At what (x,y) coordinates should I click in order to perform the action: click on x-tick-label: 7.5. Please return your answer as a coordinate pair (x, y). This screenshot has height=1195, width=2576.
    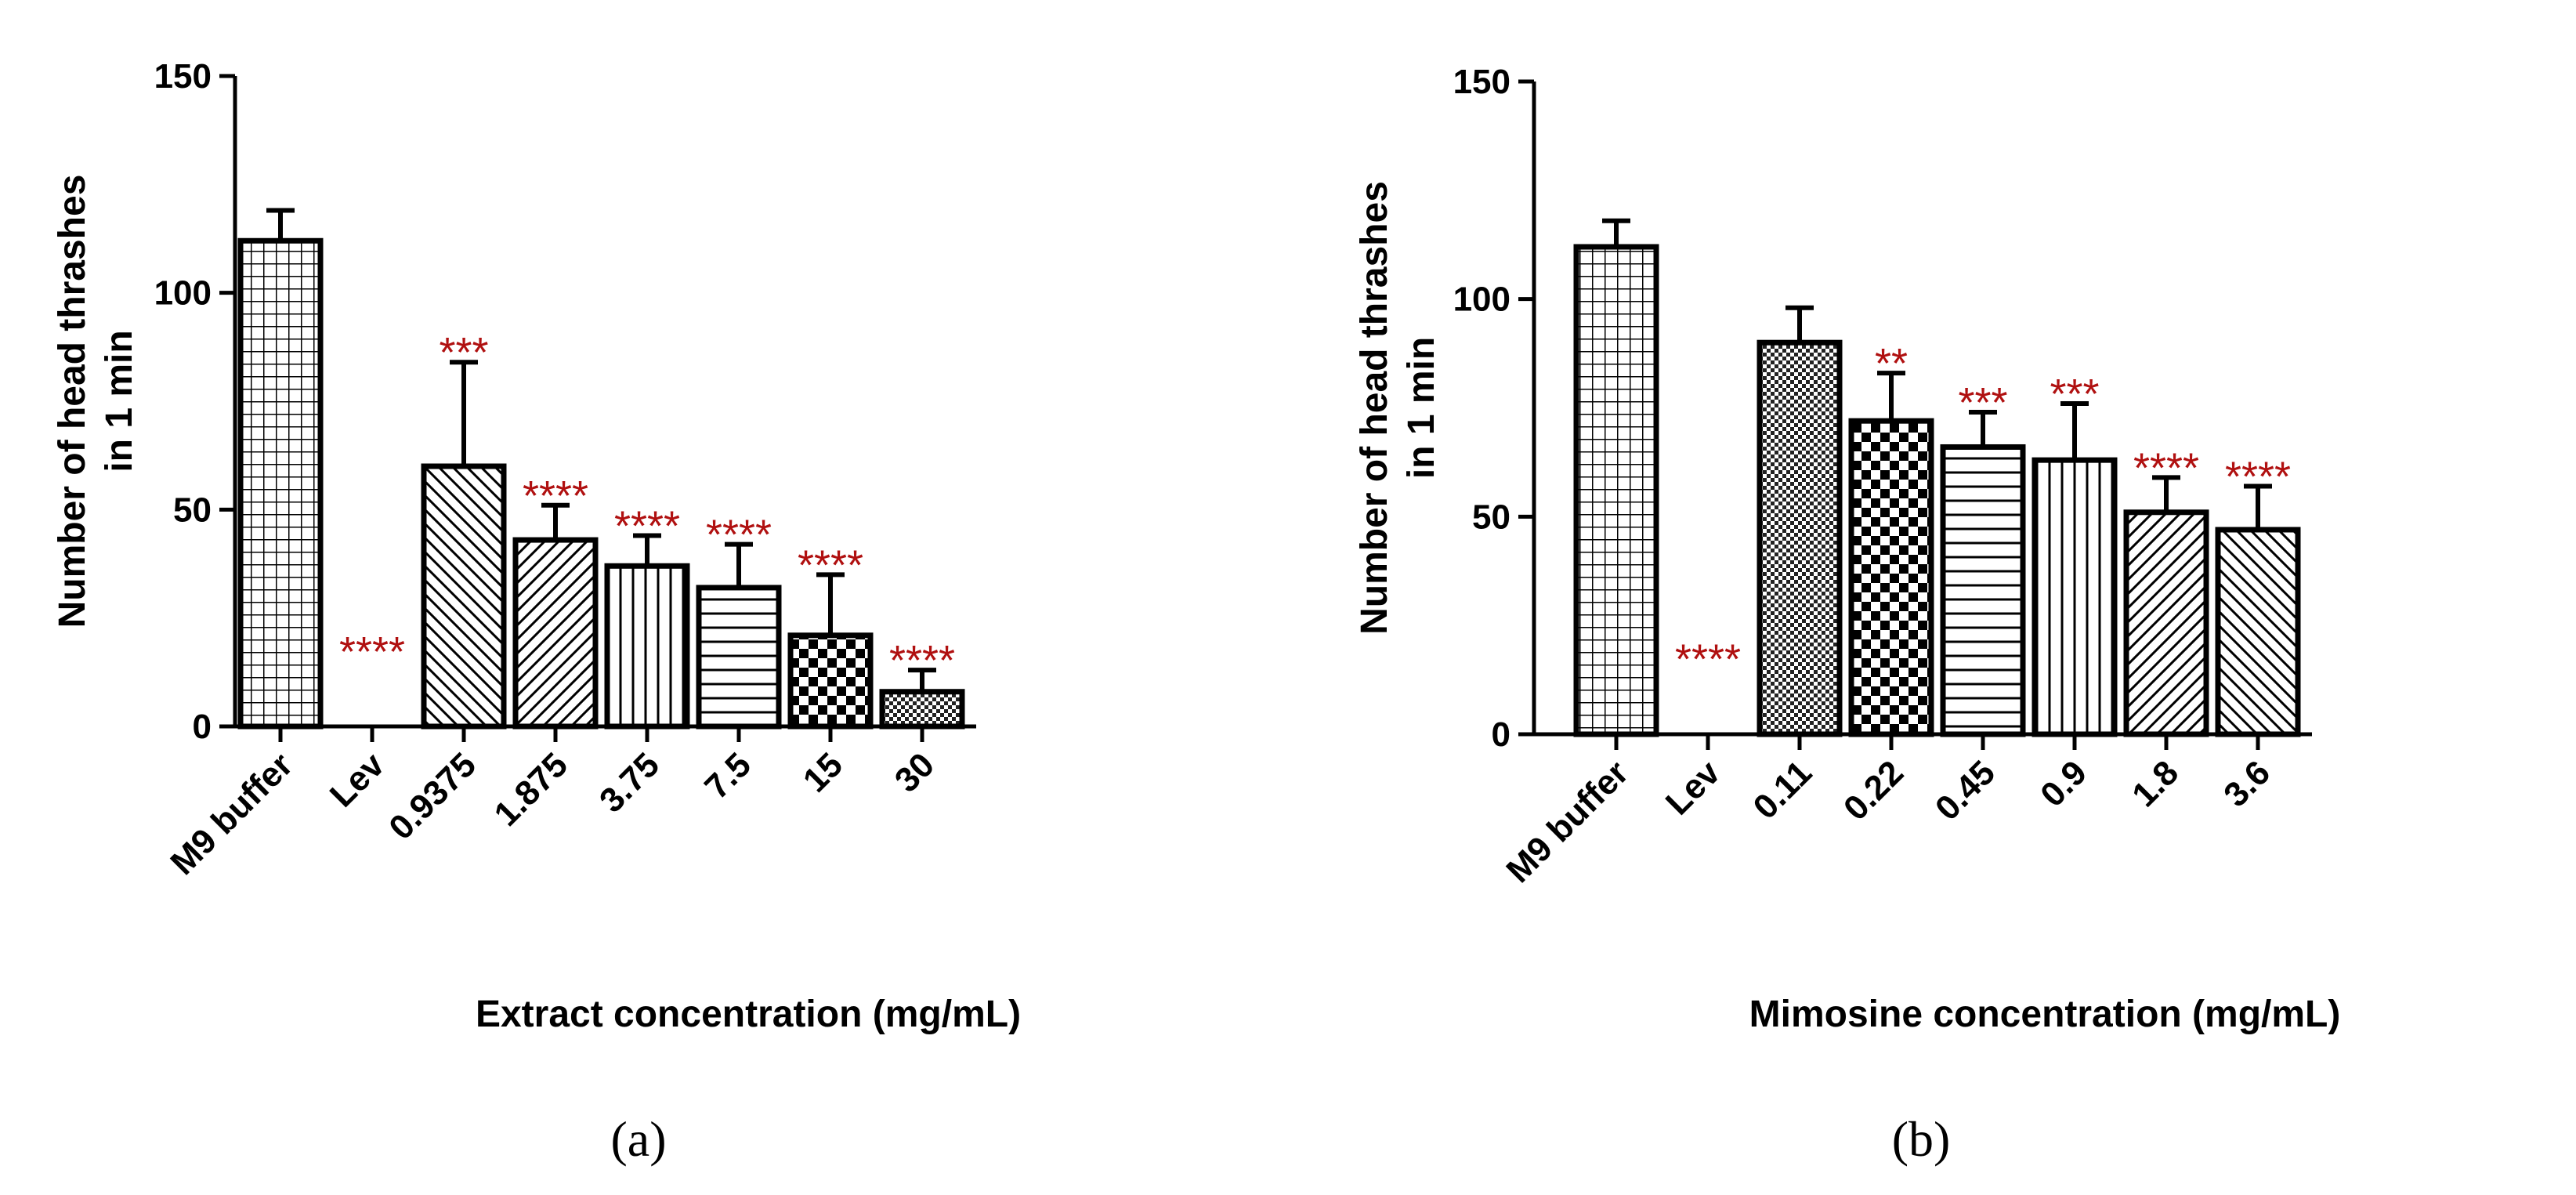
    Looking at the image, I should click on (727, 775).